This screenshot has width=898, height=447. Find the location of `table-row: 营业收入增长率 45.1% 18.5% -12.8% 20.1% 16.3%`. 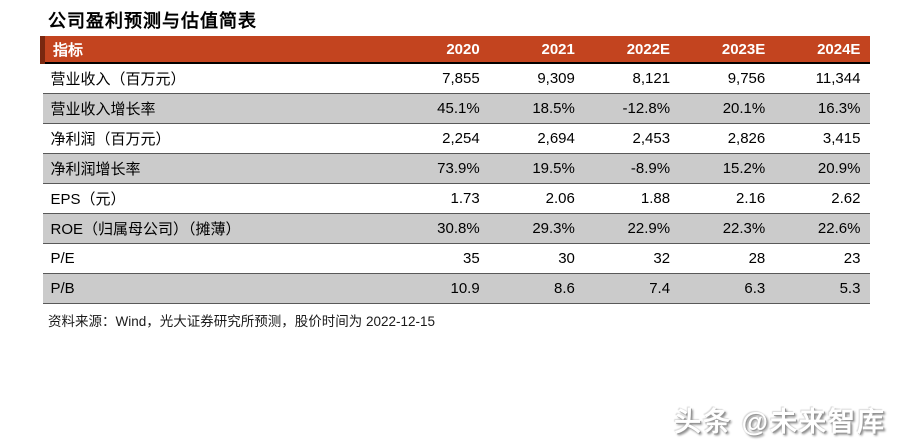

table-row: 营业收入增长率 45.1% 18.5% -12.8% 20.1% 16.3% is located at coordinates (456, 107).